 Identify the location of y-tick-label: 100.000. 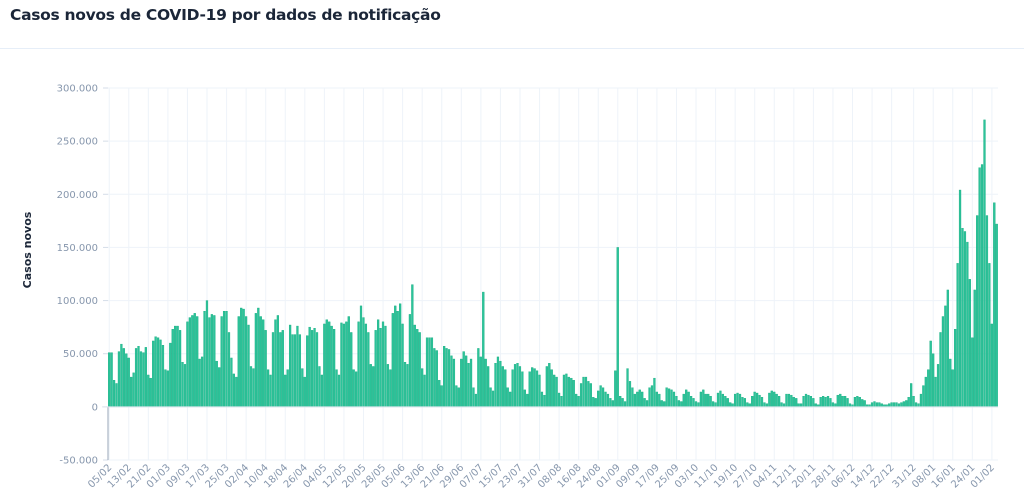
(77, 301).